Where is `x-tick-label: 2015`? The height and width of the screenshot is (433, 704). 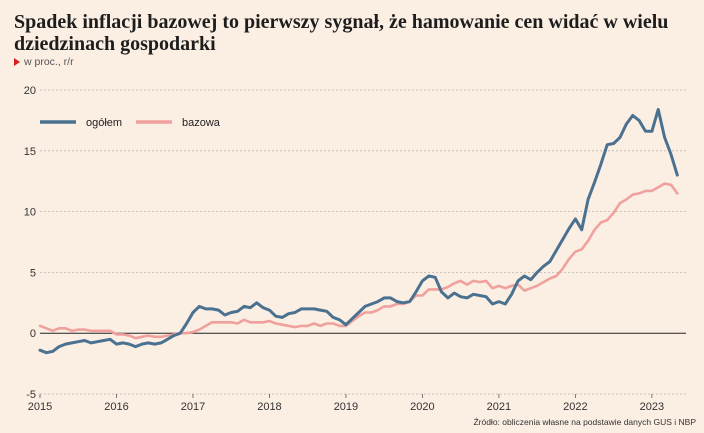 x-tick-label: 2015 is located at coordinates (40, 407).